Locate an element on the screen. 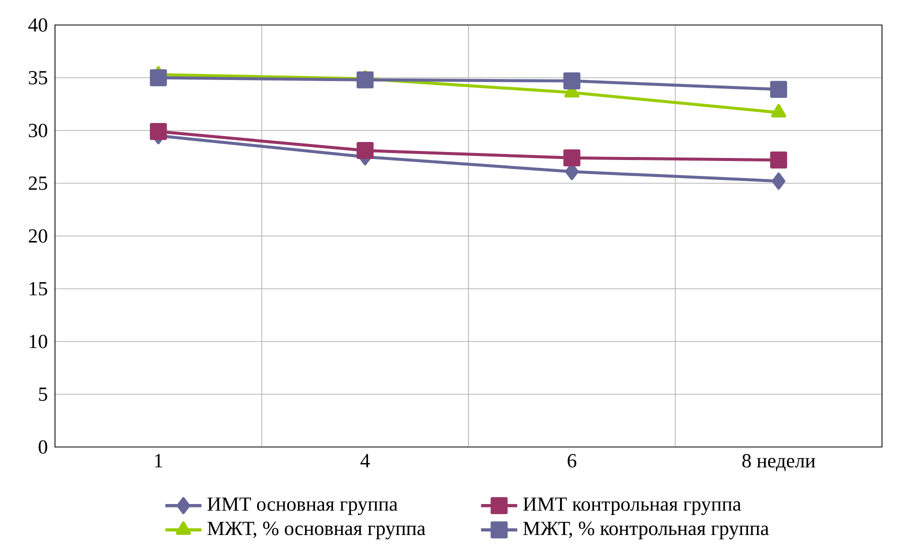  legend-label: МЖТ, % контрольная группа is located at coordinates (646, 531).